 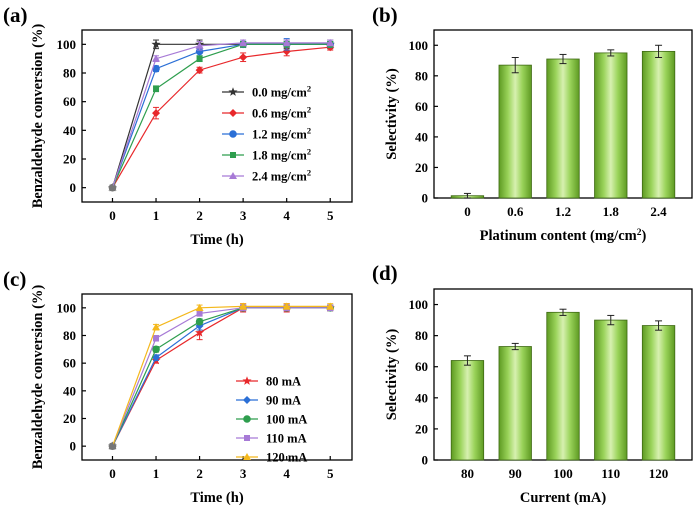 What do you see at coordinates (467, 473) in the screenshot?
I see `x-tick-label: 80` at bounding box center [467, 473].